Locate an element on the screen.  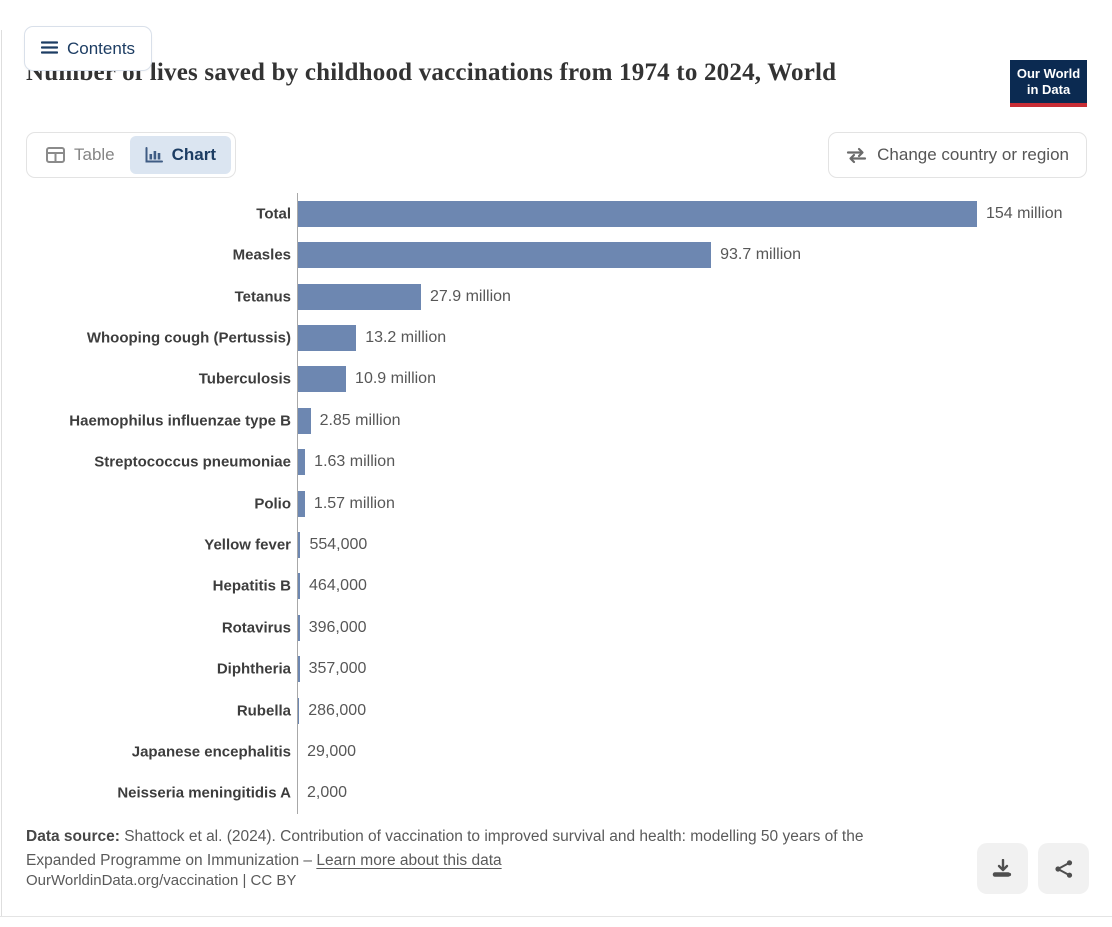
tab-chart-label: Chart is located at coordinates (194, 154).